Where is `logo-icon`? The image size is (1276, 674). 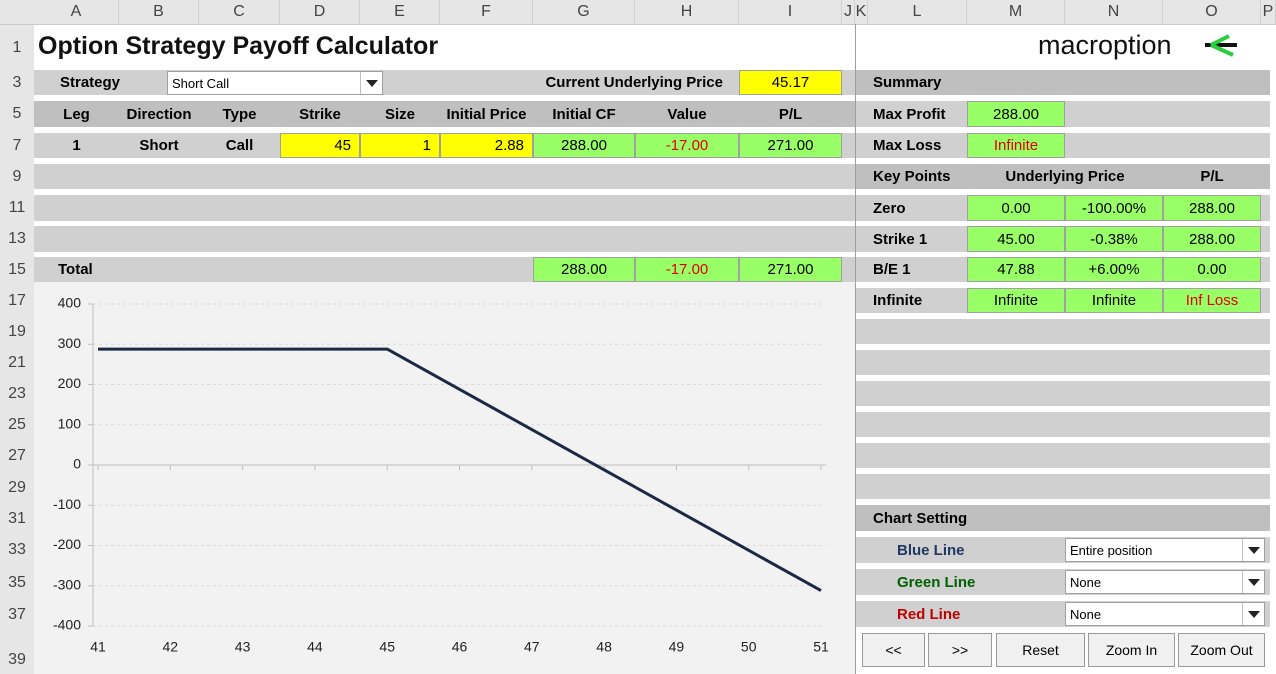
logo-icon is located at coordinates (1221, 45).